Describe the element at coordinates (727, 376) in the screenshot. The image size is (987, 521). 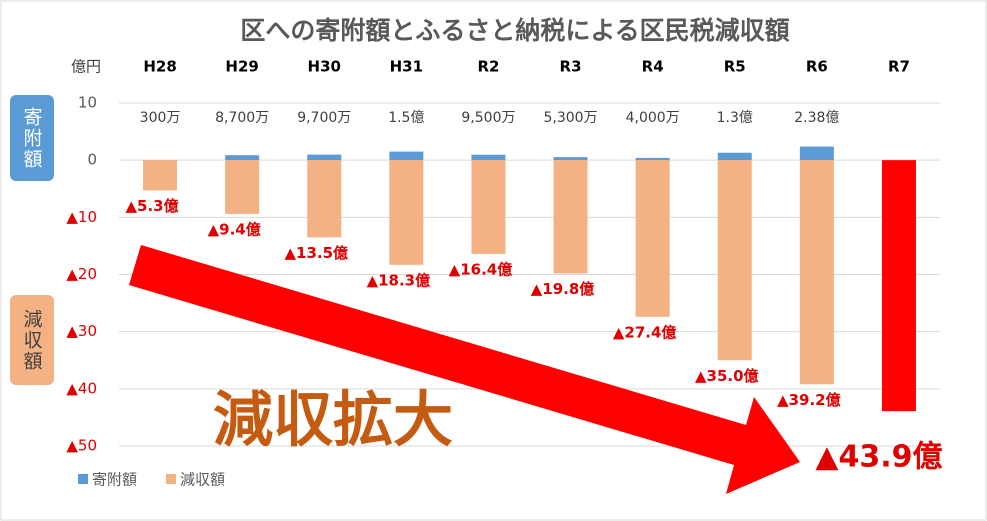
I see `value-label: ▲35.0億` at that location.